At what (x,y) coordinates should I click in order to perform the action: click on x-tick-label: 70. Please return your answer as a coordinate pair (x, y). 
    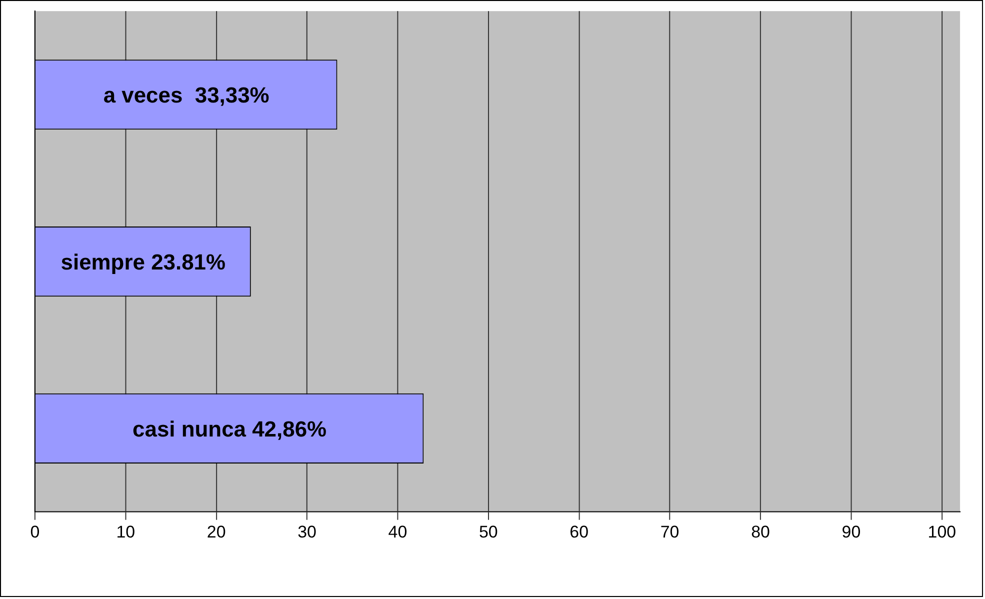
    Looking at the image, I should click on (670, 532).